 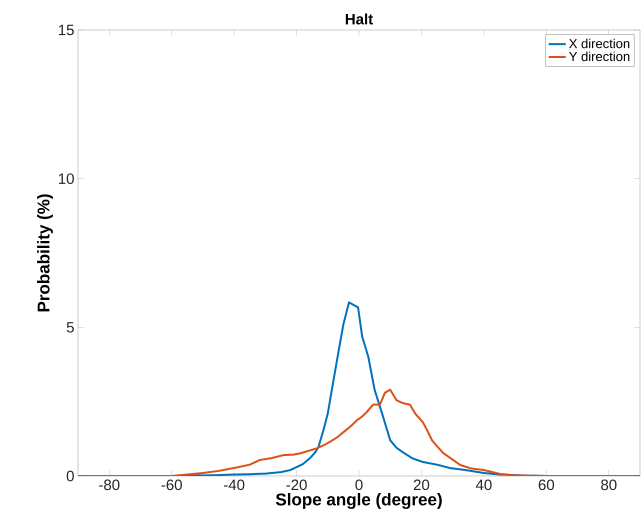 What do you see at coordinates (484, 485) in the screenshot?
I see `x-tick-label: 40` at bounding box center [484, 485].